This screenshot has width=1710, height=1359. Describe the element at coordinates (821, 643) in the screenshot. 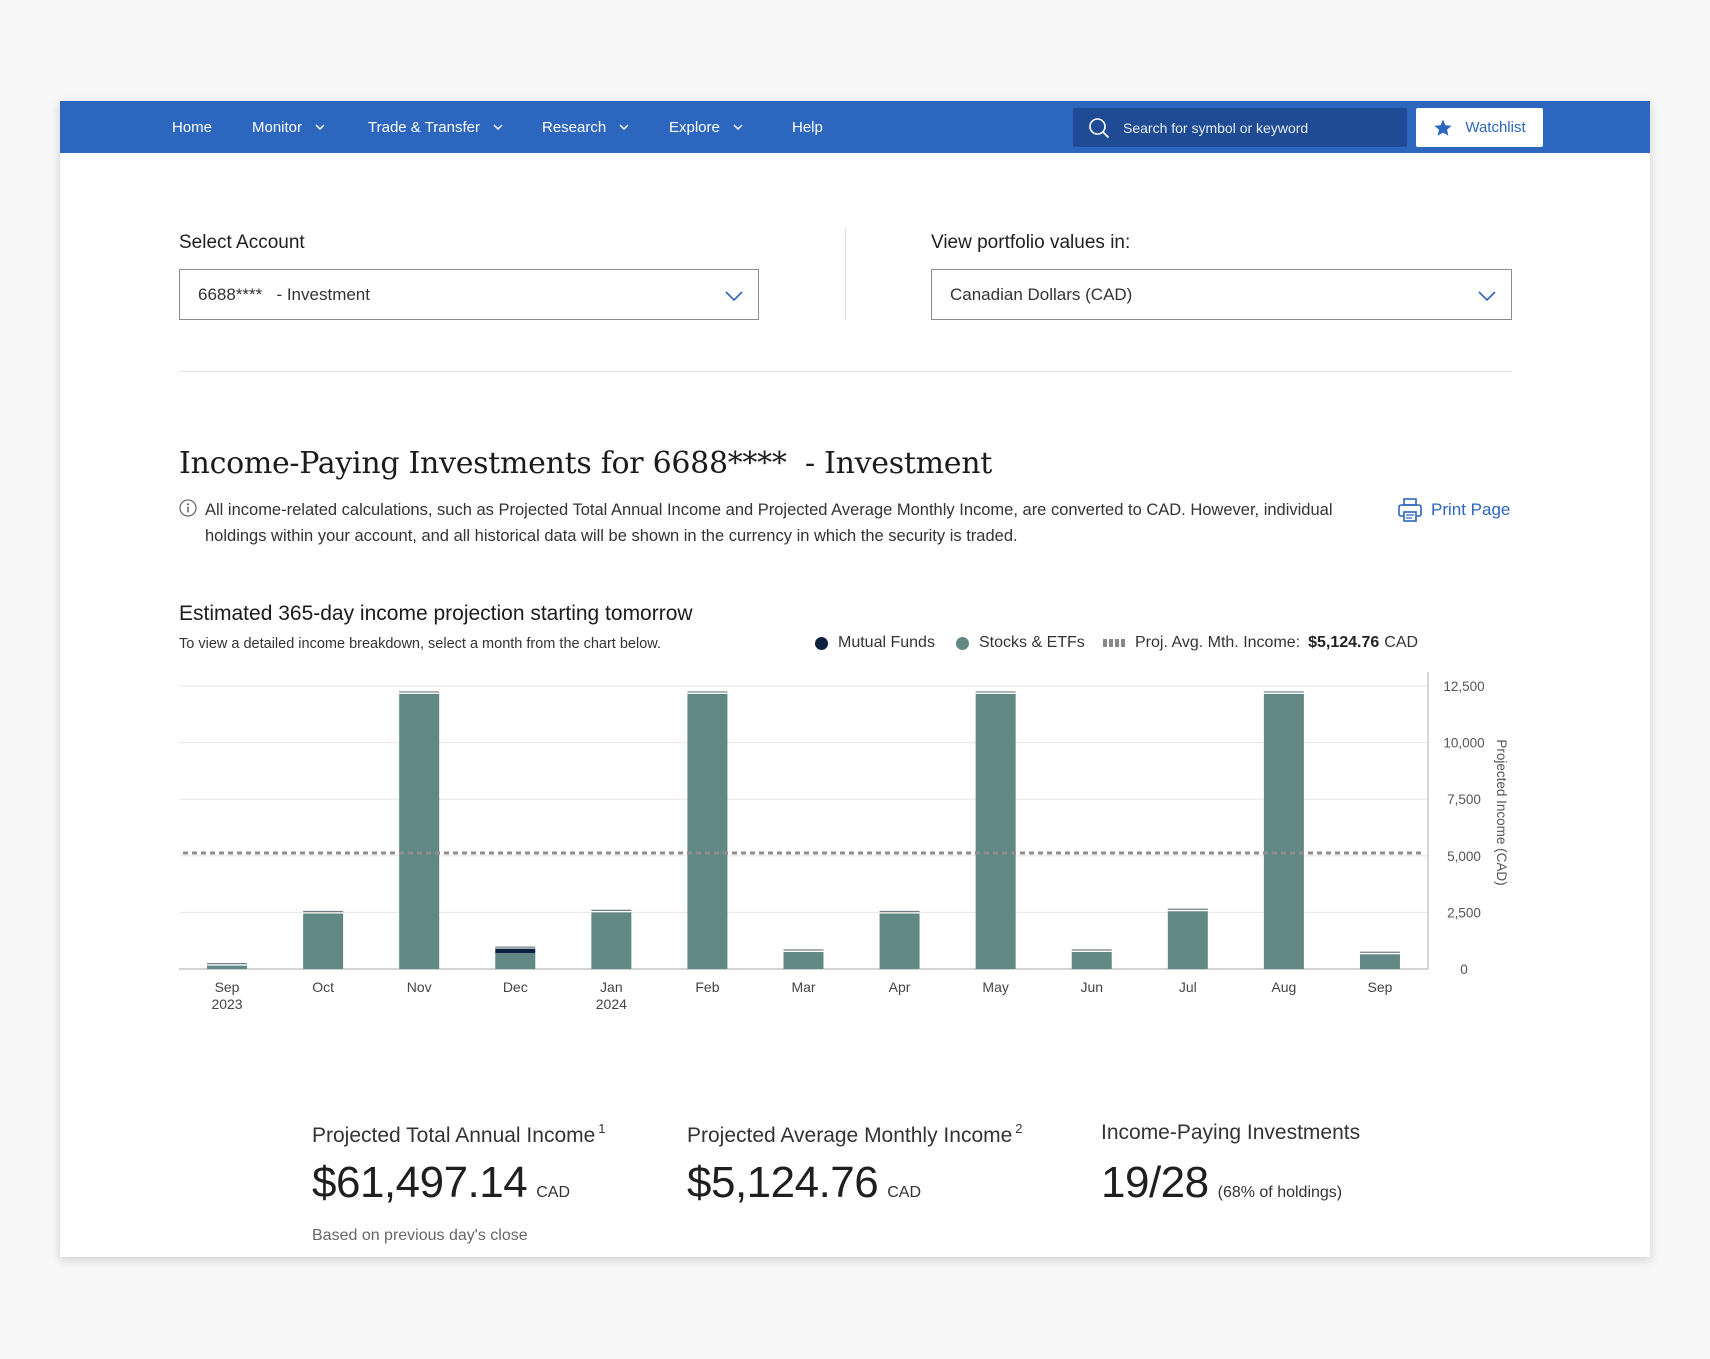

I see `mutual-funds-swatch` at that location.